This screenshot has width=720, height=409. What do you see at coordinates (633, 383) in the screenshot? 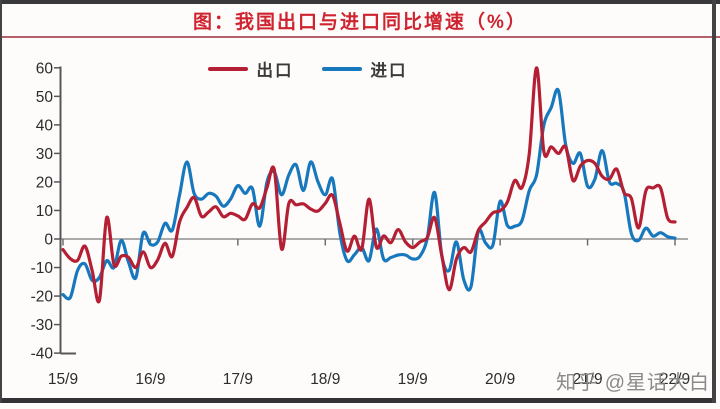
I see `zhihu-watermark: 知乎 @星话大白` at bounding box center [633, 383].